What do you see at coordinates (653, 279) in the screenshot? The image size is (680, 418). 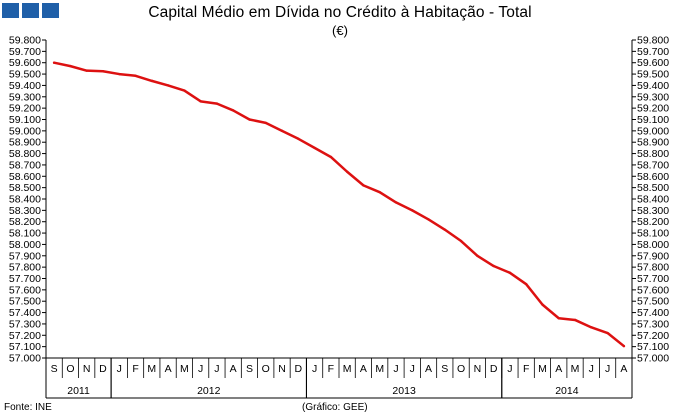 I see `y-tick-label-right: 57.700` at bounding box center [653, 279].